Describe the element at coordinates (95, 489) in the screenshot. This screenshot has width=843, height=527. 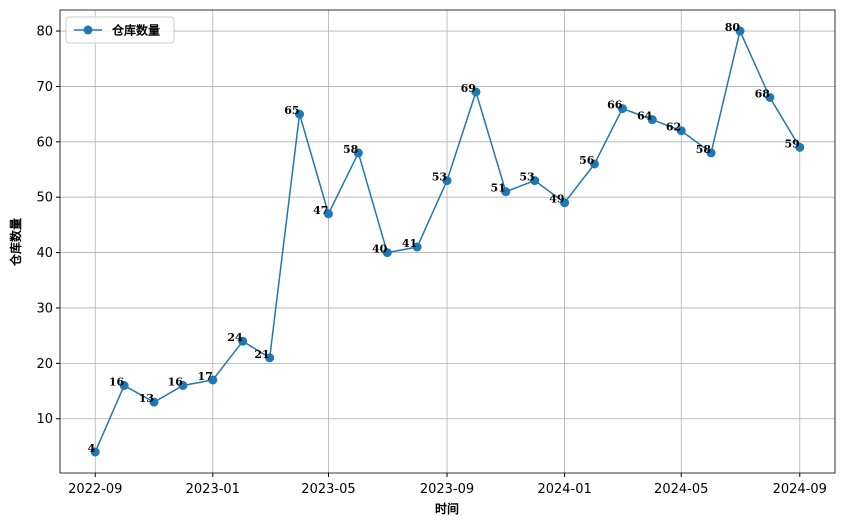
I see `x-tick-label: 2022-09` at that location.